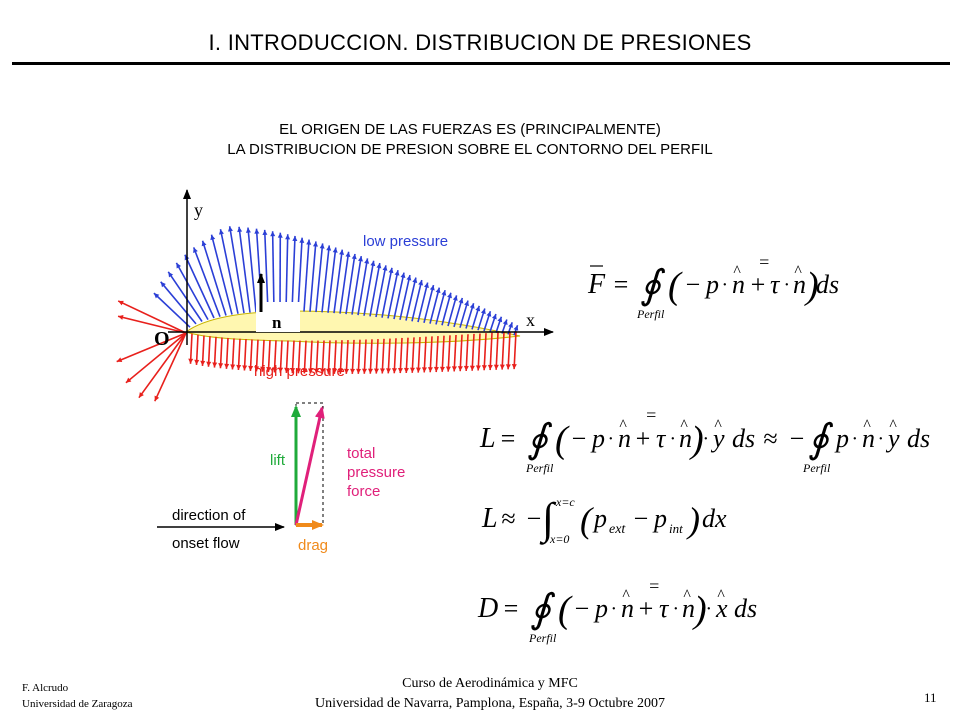 The image size is (960, 720). What do you see at coordinates (361, 453) in the screenshot?
I see `total-force-label-1: total` at bounding box center [361, 453].